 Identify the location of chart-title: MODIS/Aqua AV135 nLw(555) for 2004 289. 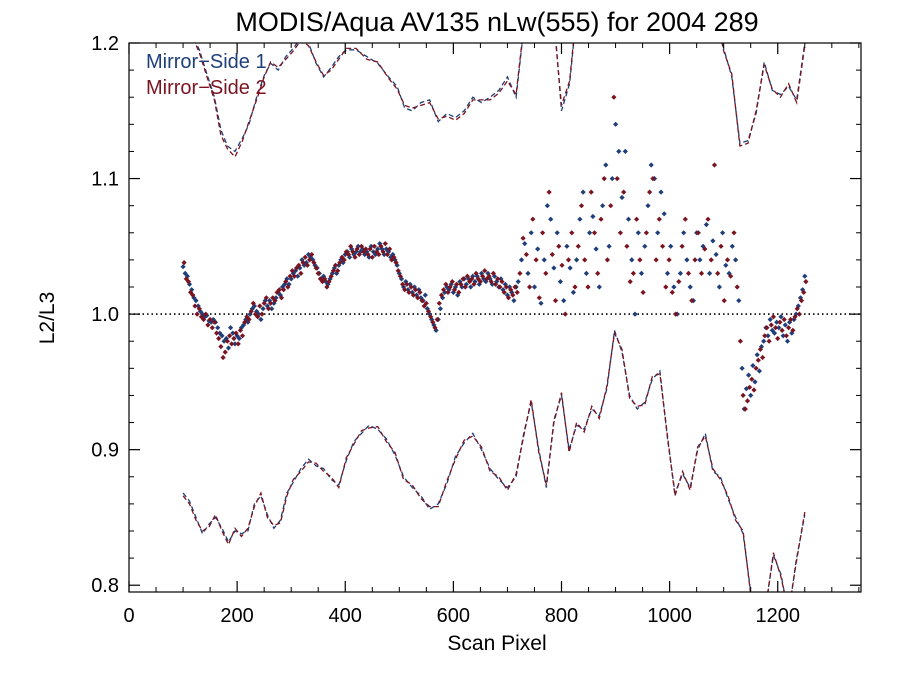
(496, 22).